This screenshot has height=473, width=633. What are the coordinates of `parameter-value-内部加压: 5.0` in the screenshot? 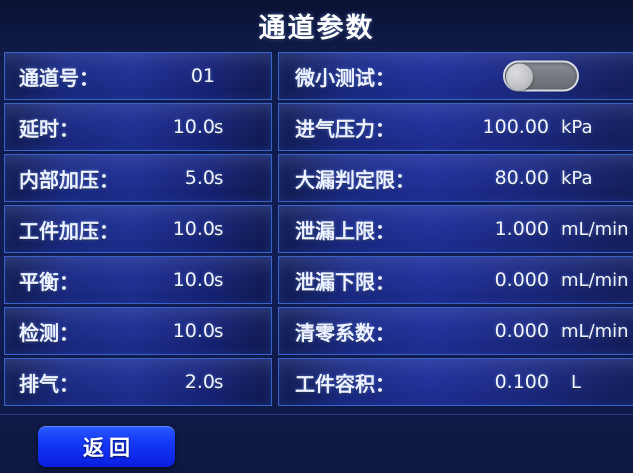 It's located at (199, 178).